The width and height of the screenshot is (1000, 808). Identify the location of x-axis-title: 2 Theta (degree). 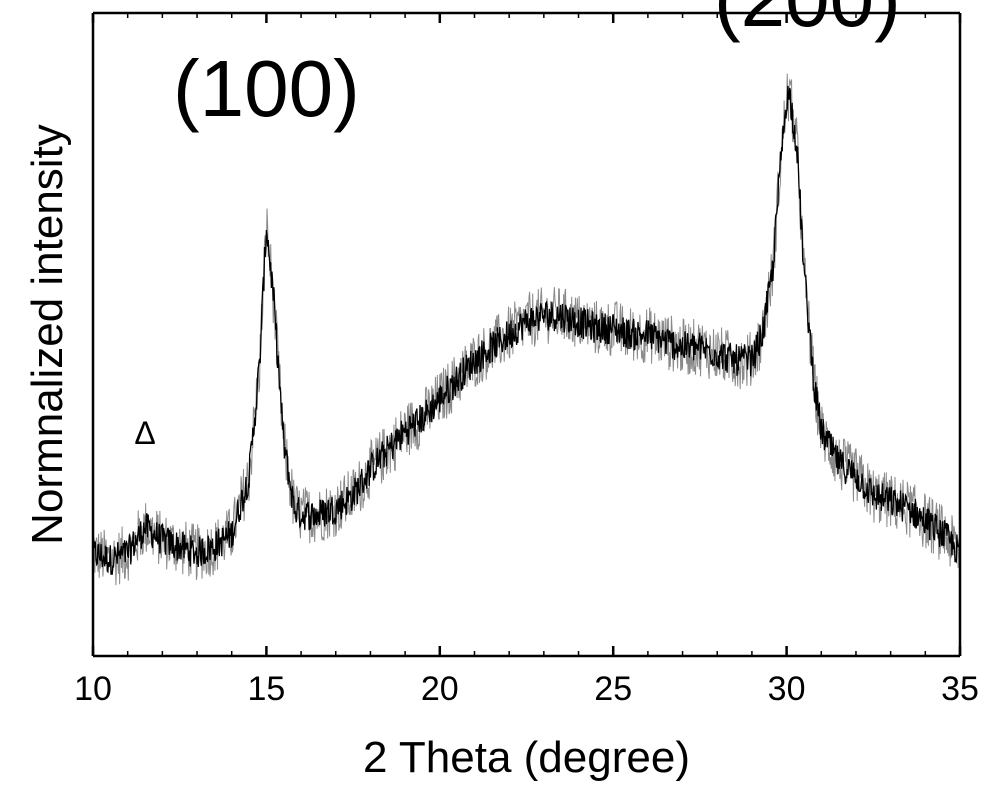
(526, 757).